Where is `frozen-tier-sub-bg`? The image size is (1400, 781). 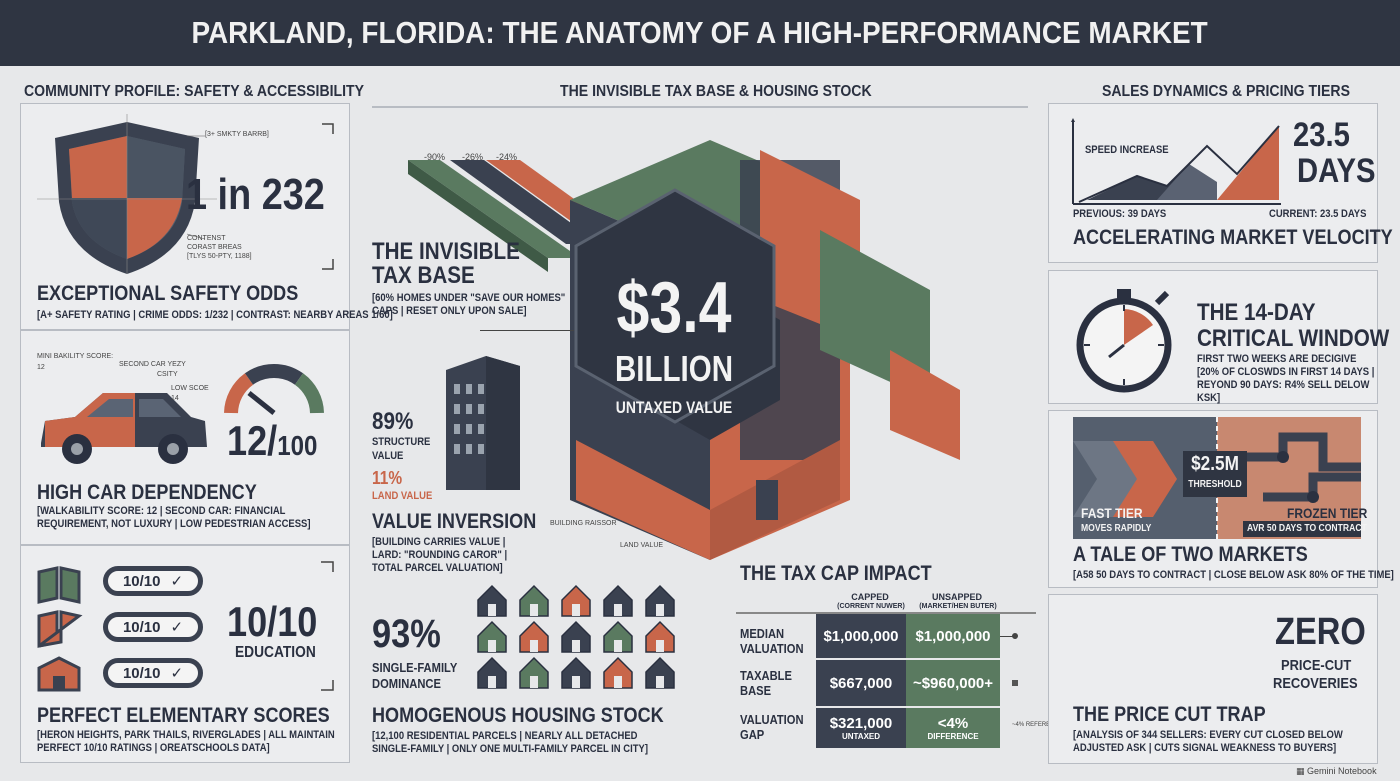
frozen-tier-sub-bg is located at coordinates (1302, 529).